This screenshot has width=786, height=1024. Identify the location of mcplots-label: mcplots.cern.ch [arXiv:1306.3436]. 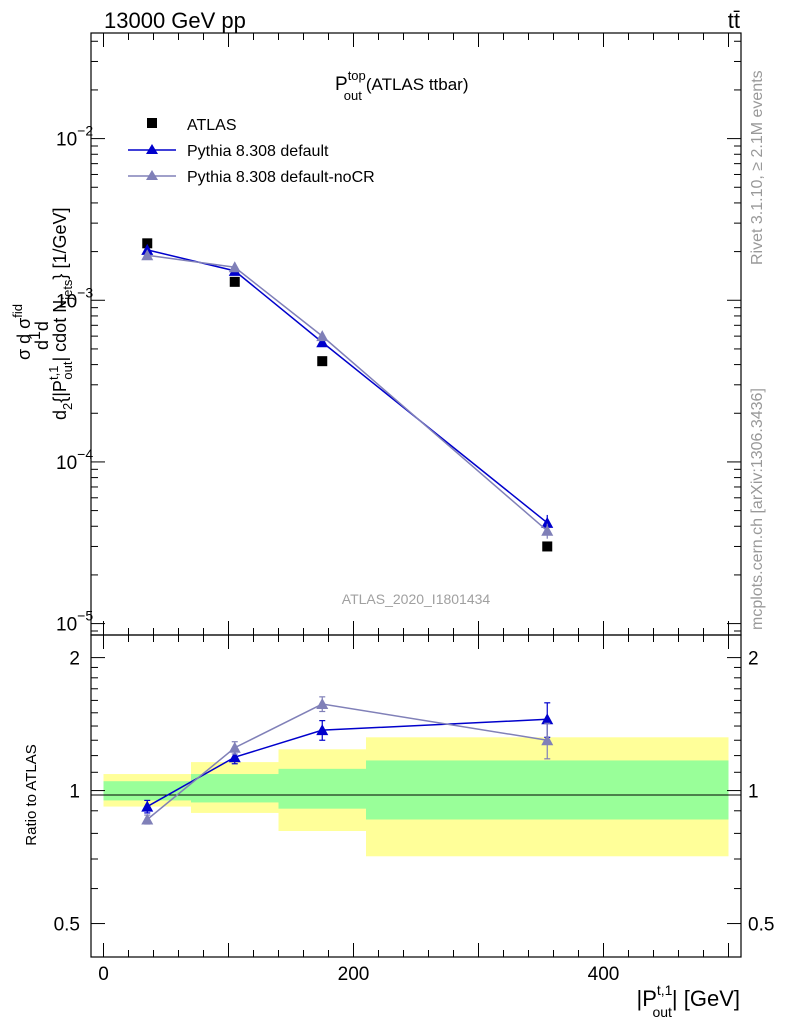
(757, 509).